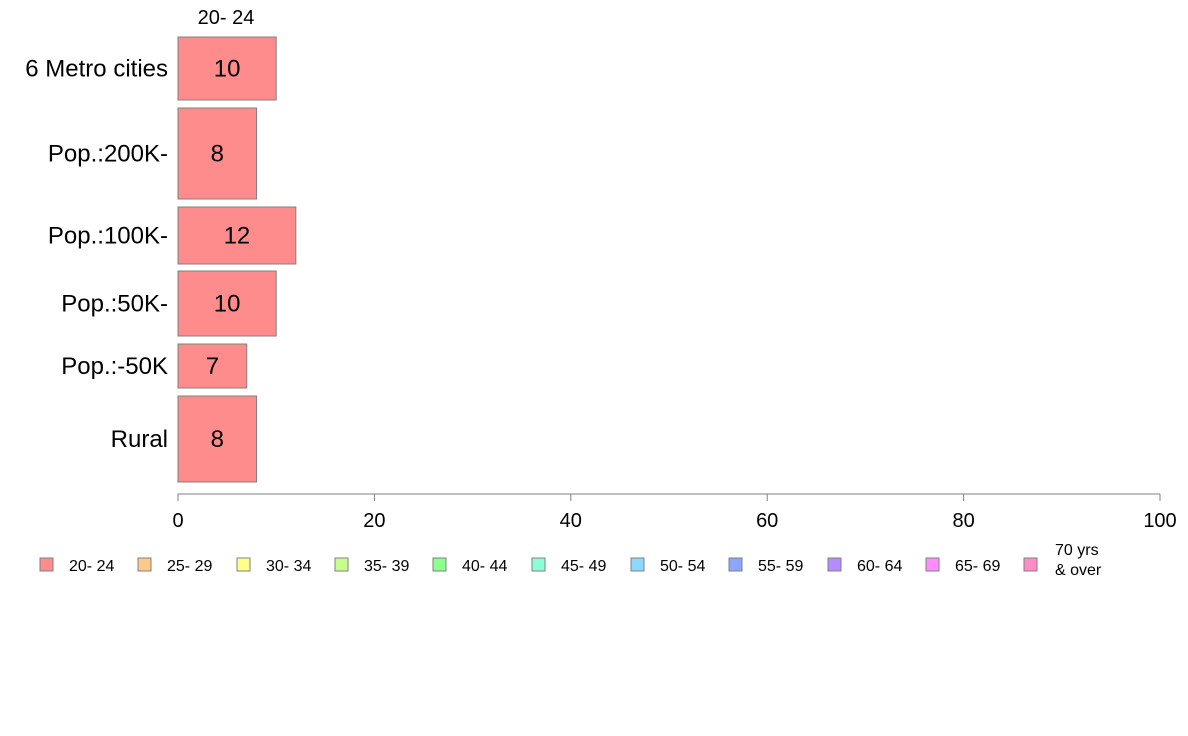 This screenshot has width=1188, height=736. I want to click on legend-label: 20- 24, so click(91, 566).